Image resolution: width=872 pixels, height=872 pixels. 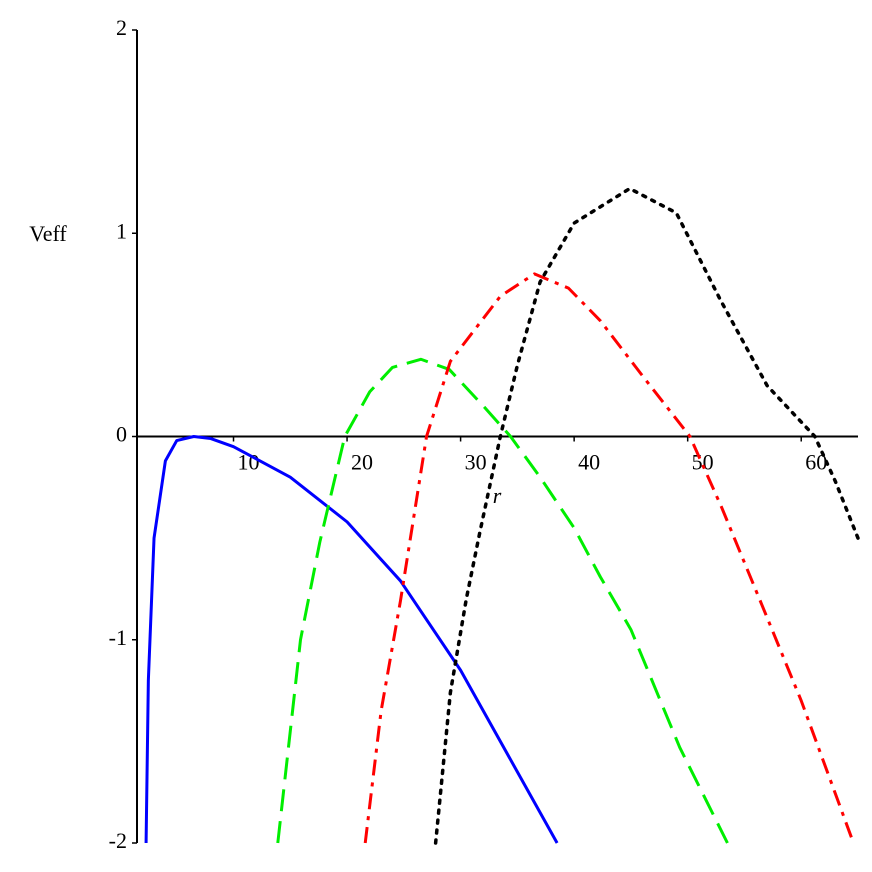 I want to click on y-tick-label: -1, so click(x=118, y=637).